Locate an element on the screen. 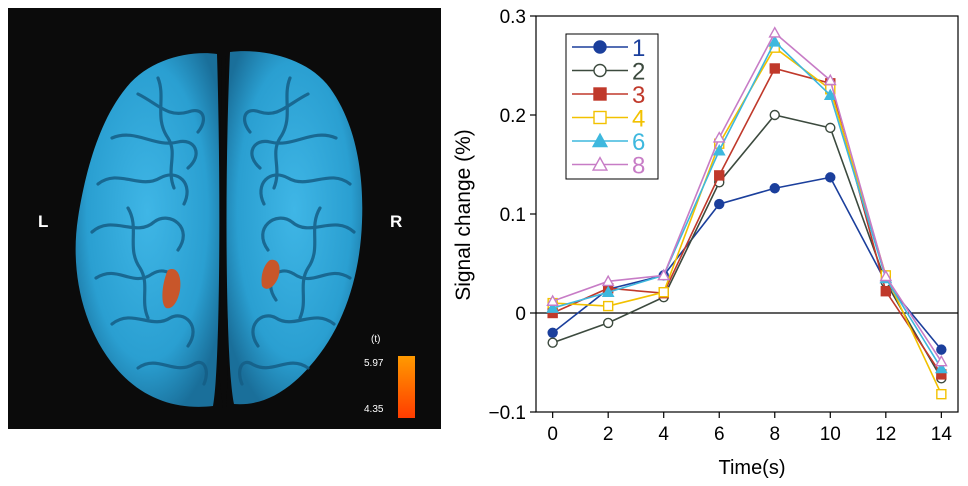 Image resolution: width=968 pixels, height=486 pixels. x-axis-label: Time(s) is located at coordinates (751, 468).